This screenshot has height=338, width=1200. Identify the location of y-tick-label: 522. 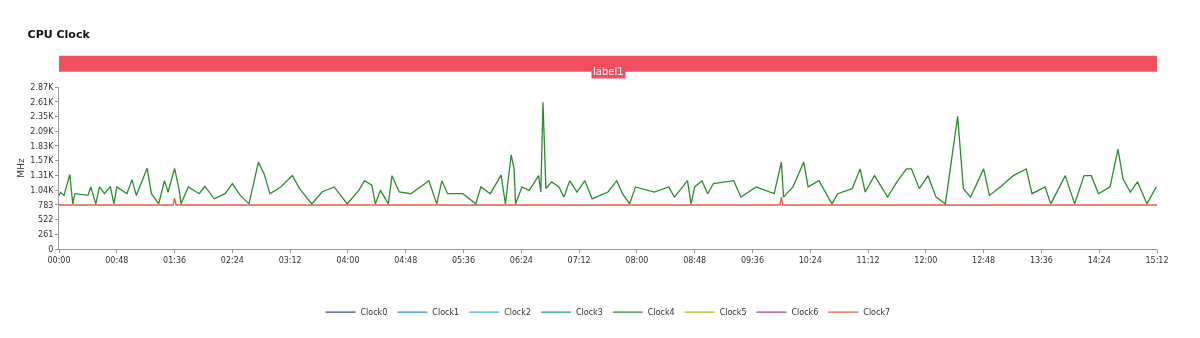
(46, 220).